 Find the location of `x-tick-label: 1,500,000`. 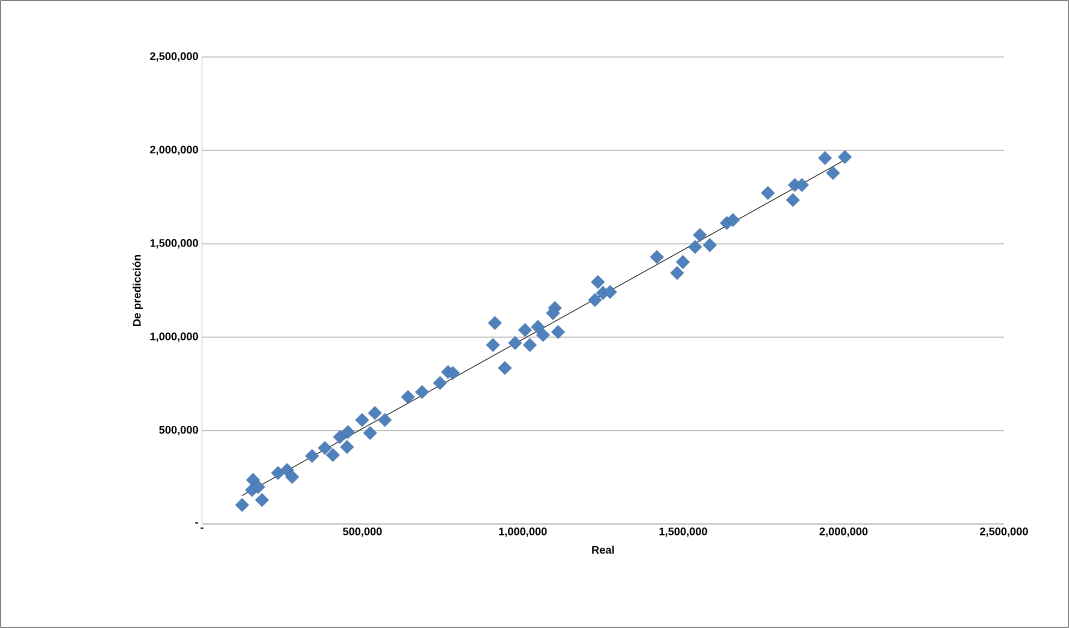

x-tick-label: 1,500,000 is located at coordinates (683, 532).